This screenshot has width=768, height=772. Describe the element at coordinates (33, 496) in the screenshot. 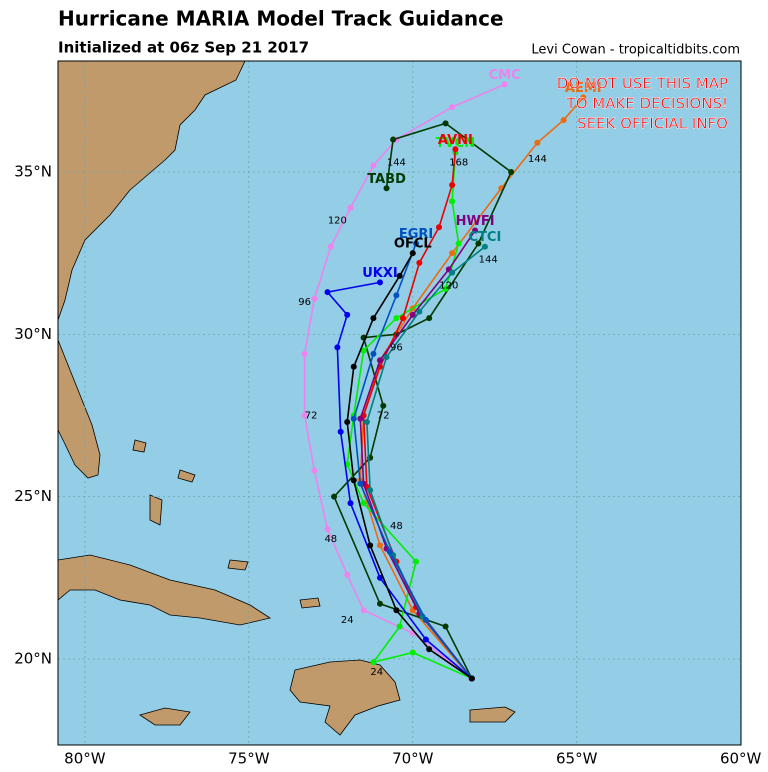

I see `y-tick-label: 25°N` at that location.